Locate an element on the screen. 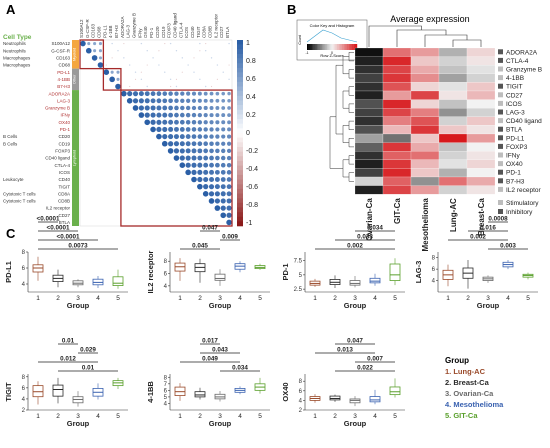 This screenshot has width=550, height=448. y-tick-label: 7 is located at coordinates (166, 385).